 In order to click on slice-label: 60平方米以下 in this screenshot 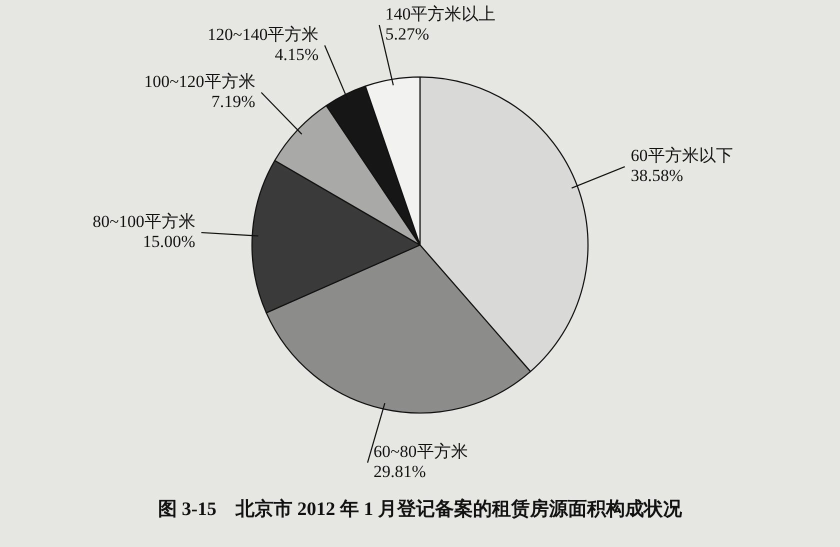, I will do `click(681, 156)`.